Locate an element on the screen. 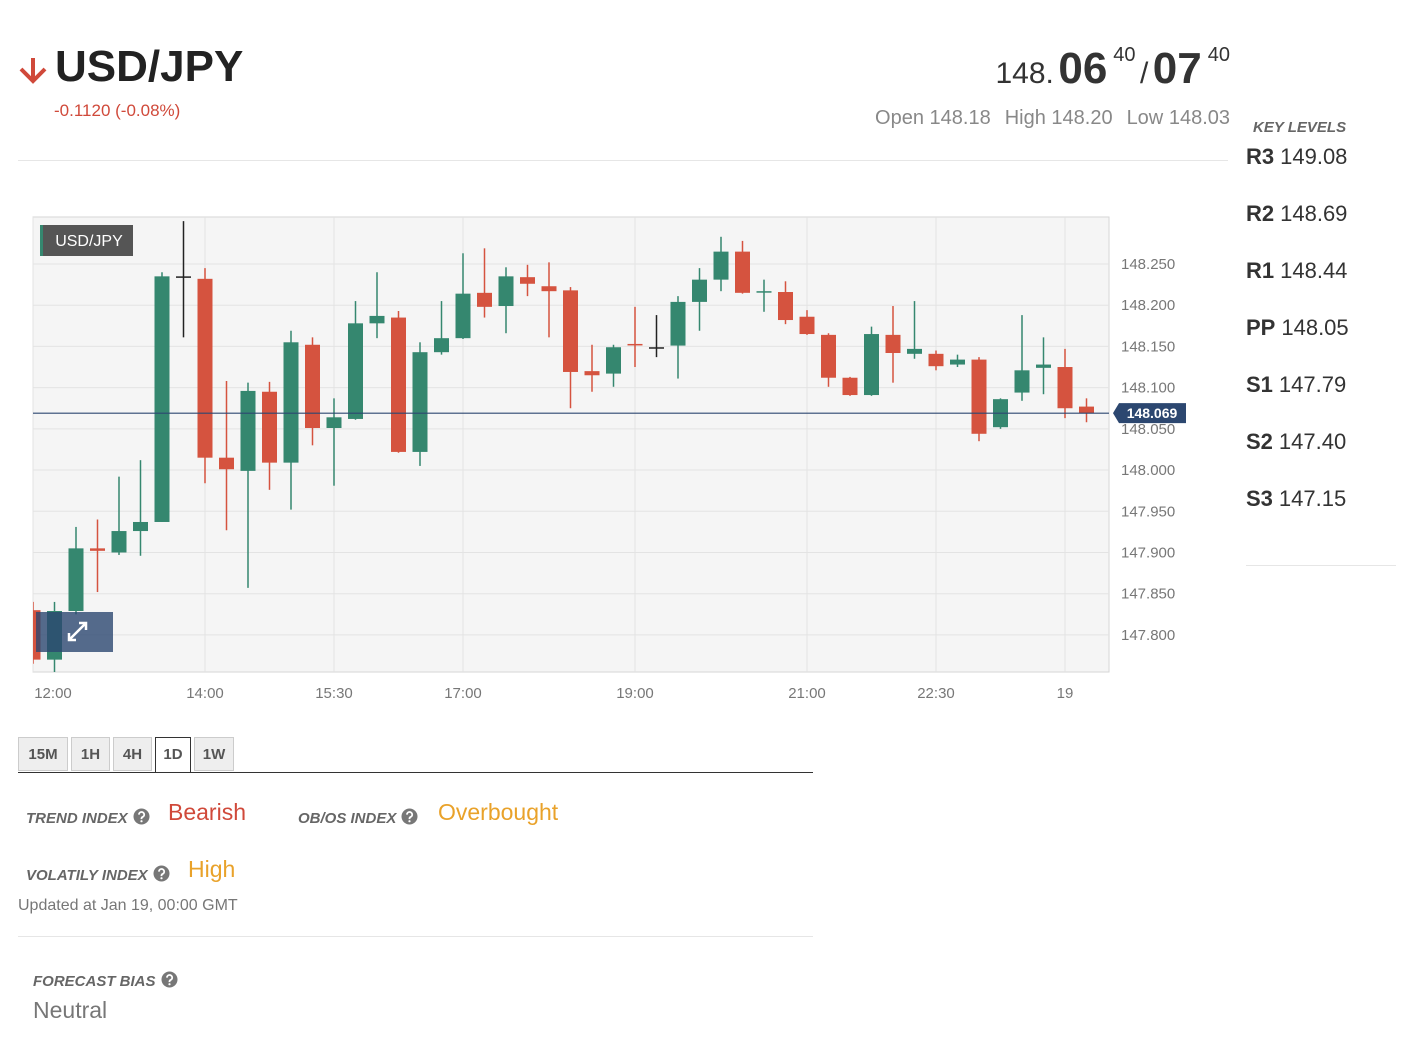  index-value: Bearish is located at coordinates (207, 812).